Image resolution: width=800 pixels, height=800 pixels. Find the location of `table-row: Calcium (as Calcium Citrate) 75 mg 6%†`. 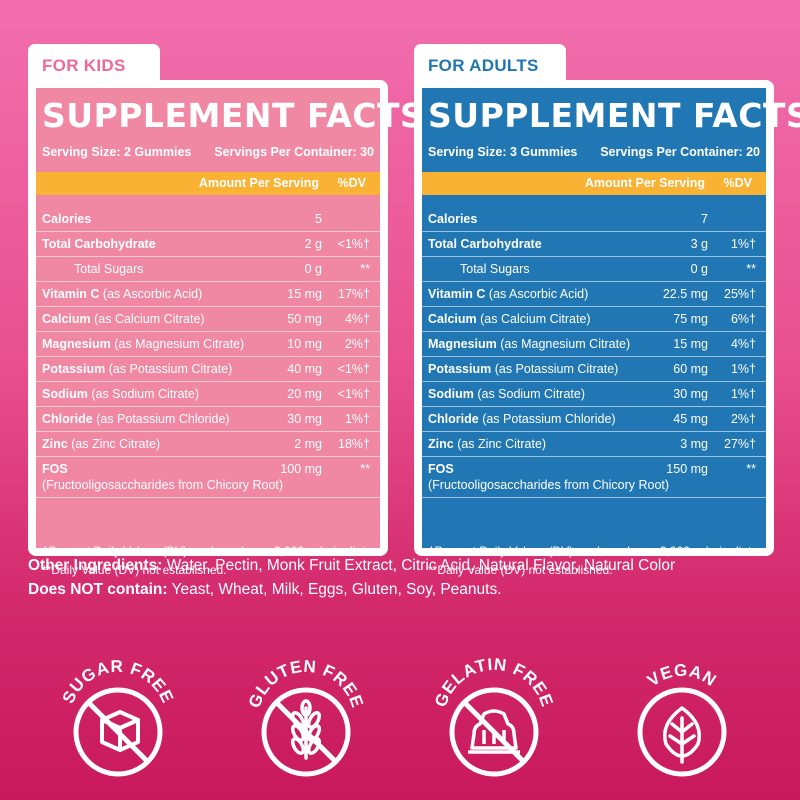

table-row: Calcium (as Calcium Citrate) 75 mg 6%† is located at coordinates (594, 319).